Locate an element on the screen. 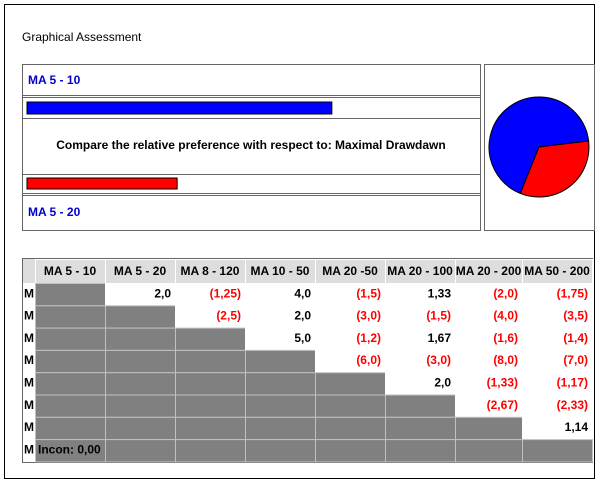 The image size is (599, 489). column-header: MA 20 - 200 is located at coordinates (489, 271).